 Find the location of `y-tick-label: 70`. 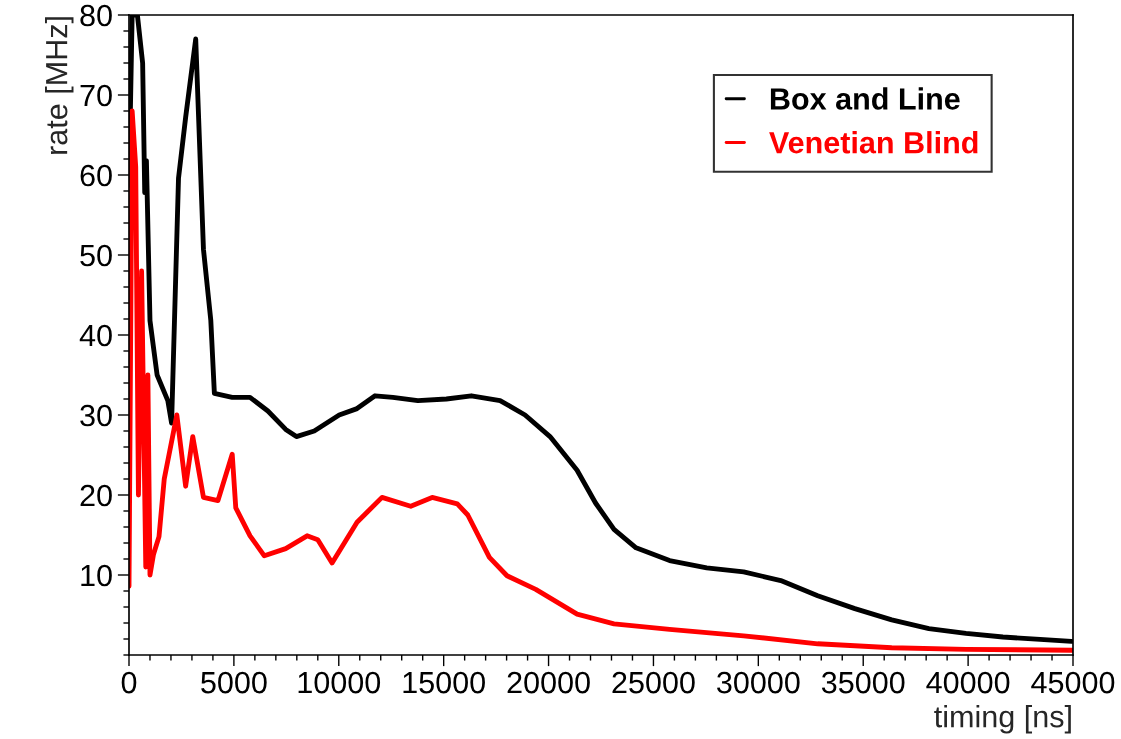

y-tick-label: 70 is located at coordinates (96, 95).